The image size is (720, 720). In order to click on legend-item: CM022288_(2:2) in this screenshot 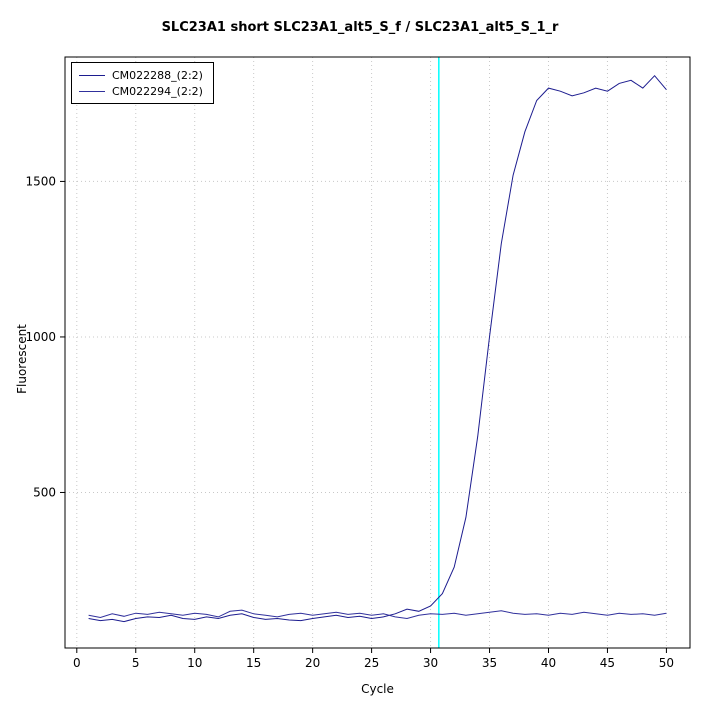, I will do `click(141, 75)`.